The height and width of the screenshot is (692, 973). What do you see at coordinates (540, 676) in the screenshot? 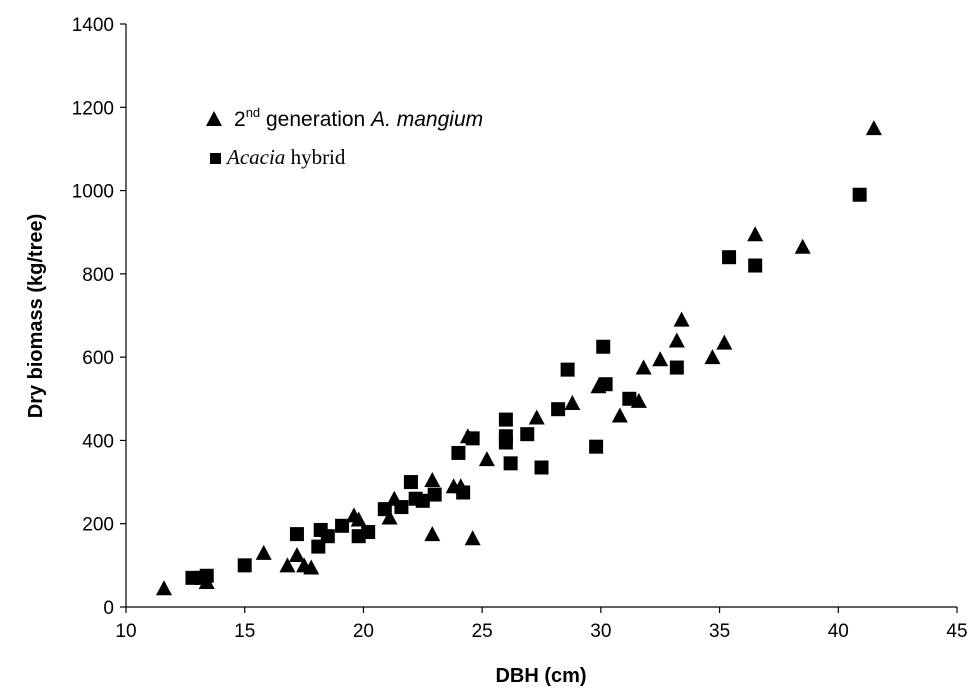
I see `x-axis-label: DBH (cm)` at bounding box center [540, 676].